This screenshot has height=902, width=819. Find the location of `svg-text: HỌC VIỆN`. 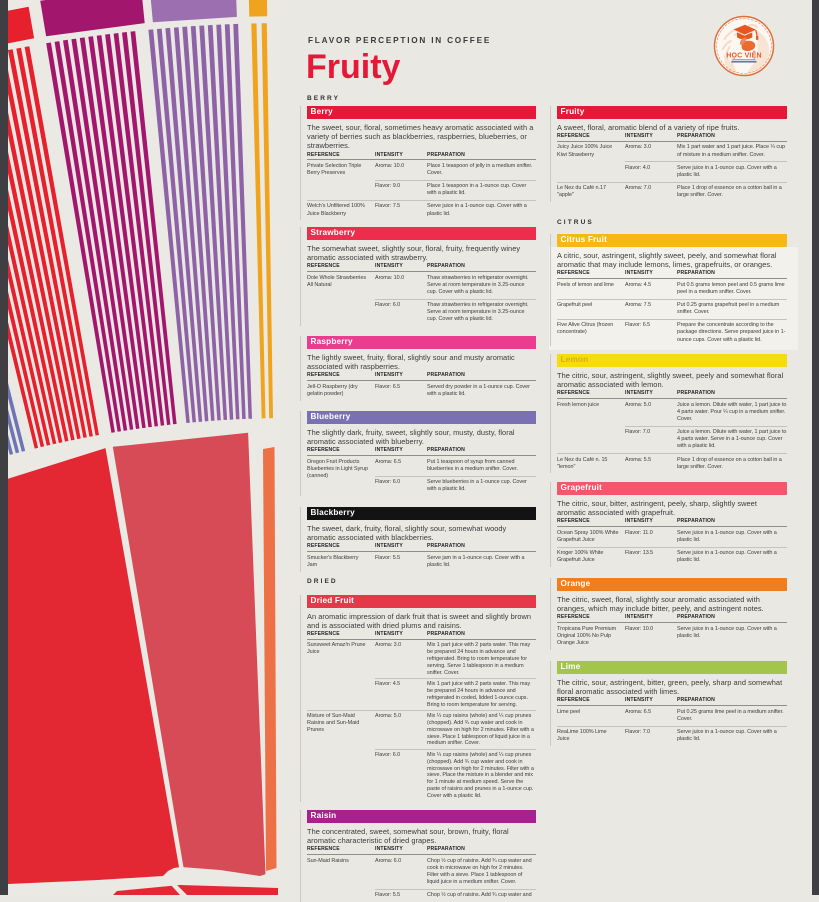

svg-text: HỌC VIỆN is located at coordinates (743, 55).